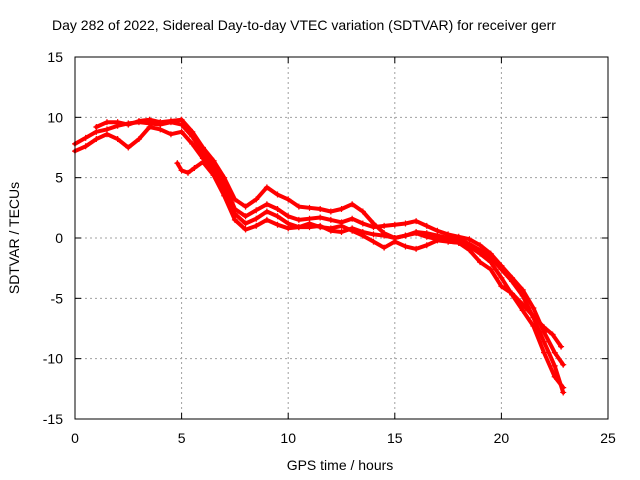 Image resolution: width=640 pixels, height=480 pixels. I want to click on x-tick-label: 0, so click(75, 438).